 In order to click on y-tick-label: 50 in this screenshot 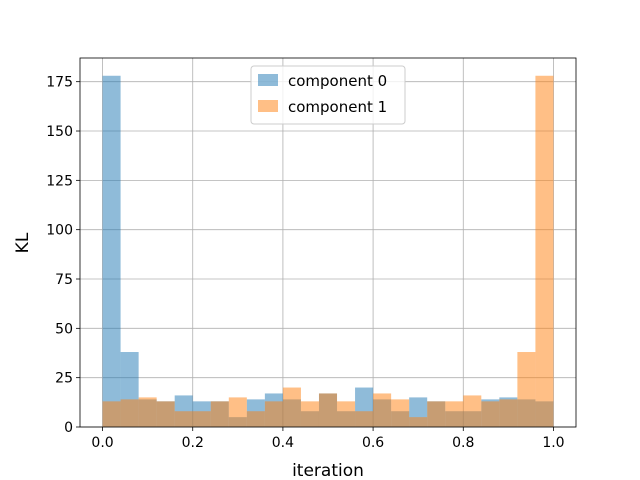, I will do `click(64, 329)`.